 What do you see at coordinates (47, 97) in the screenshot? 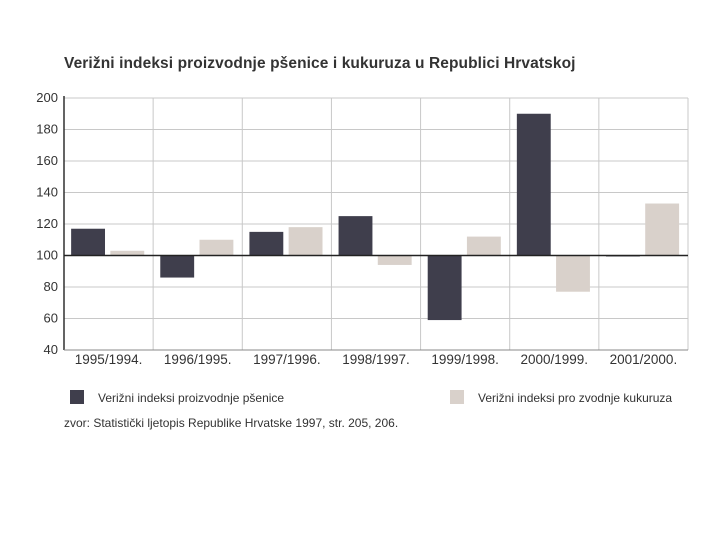
I see `y-tick-label: 200` at bounding box center [47, 97].